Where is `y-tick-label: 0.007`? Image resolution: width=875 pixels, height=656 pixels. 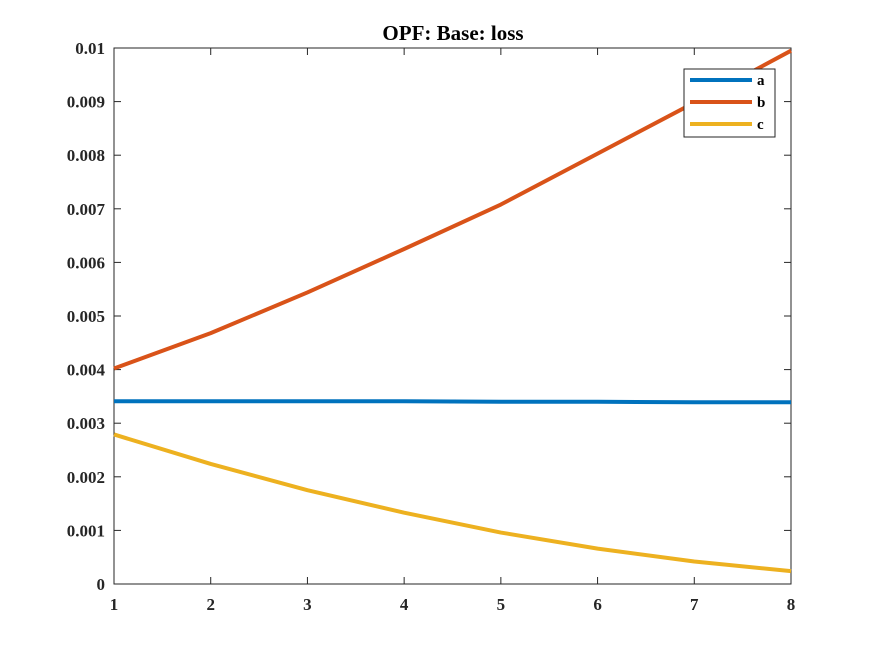
y-tick-label: 0.007 is located at coordinates (86, 209).